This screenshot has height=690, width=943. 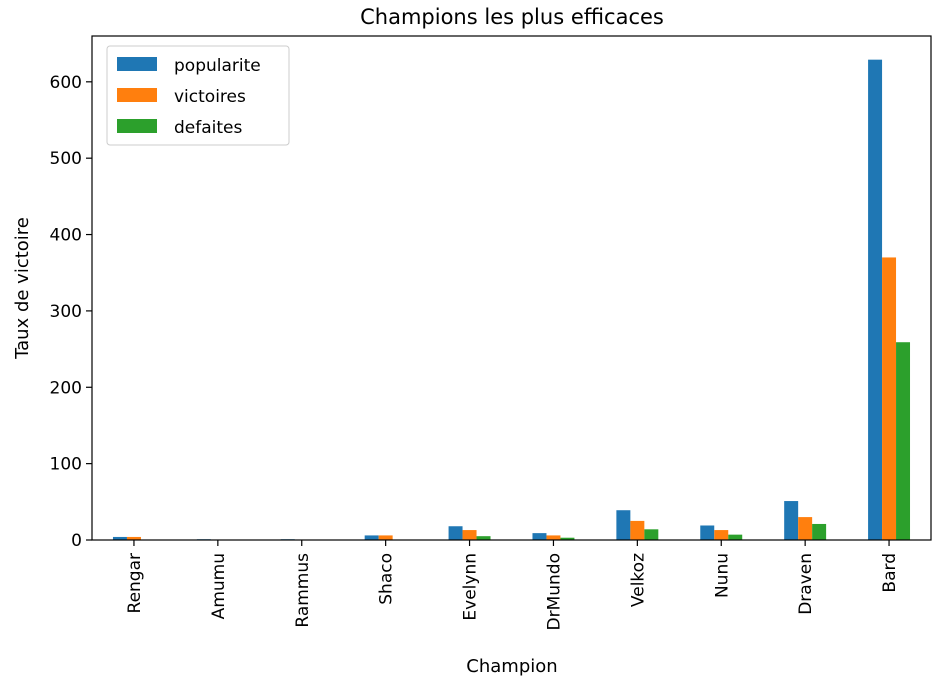 What do you see at coordinates (567, 538) in the screenshot?
I see `bar-defaites-DrMundo` at bounding box center [567, 538].